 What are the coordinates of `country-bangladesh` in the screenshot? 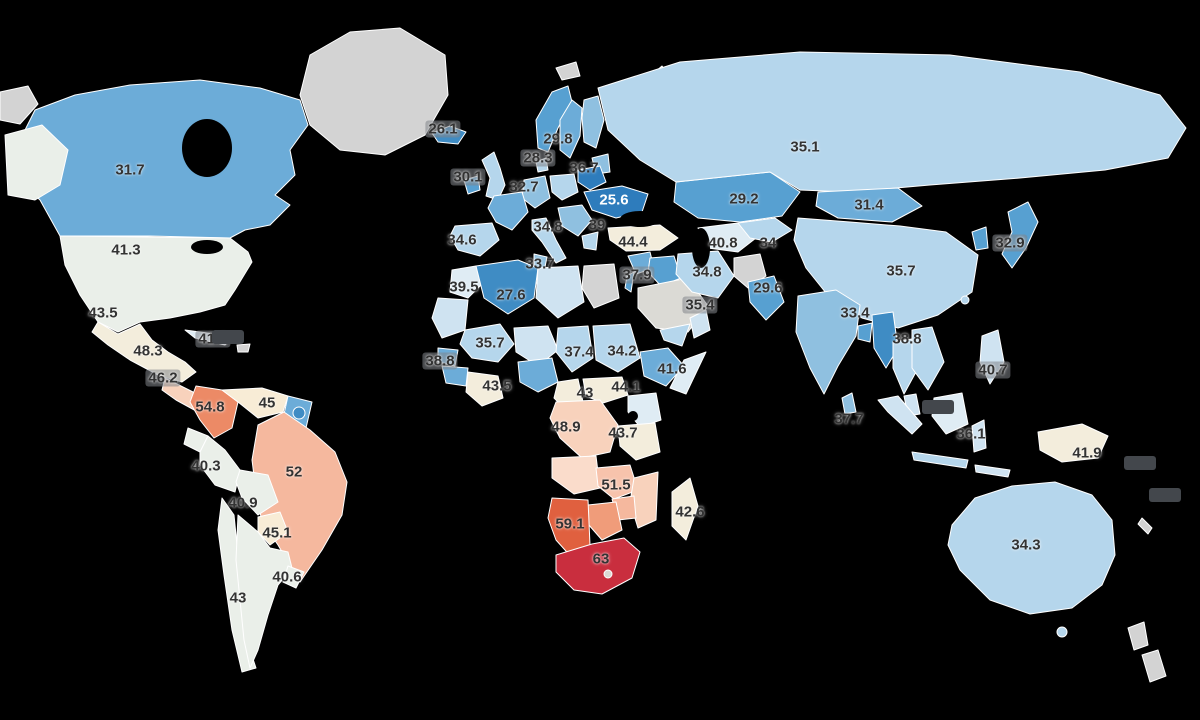 It's located at (865, 332).